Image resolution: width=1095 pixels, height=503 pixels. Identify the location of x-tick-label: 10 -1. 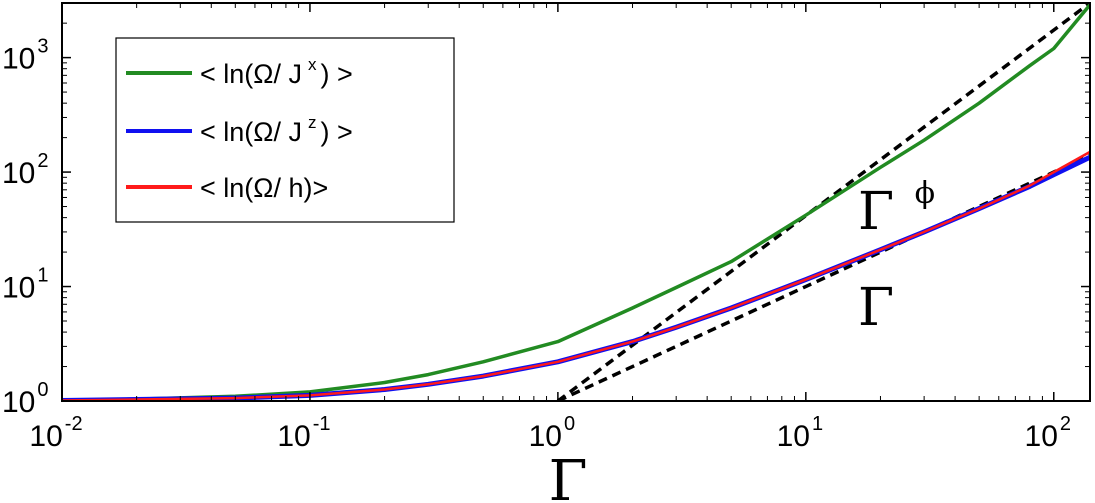
(303, 433).